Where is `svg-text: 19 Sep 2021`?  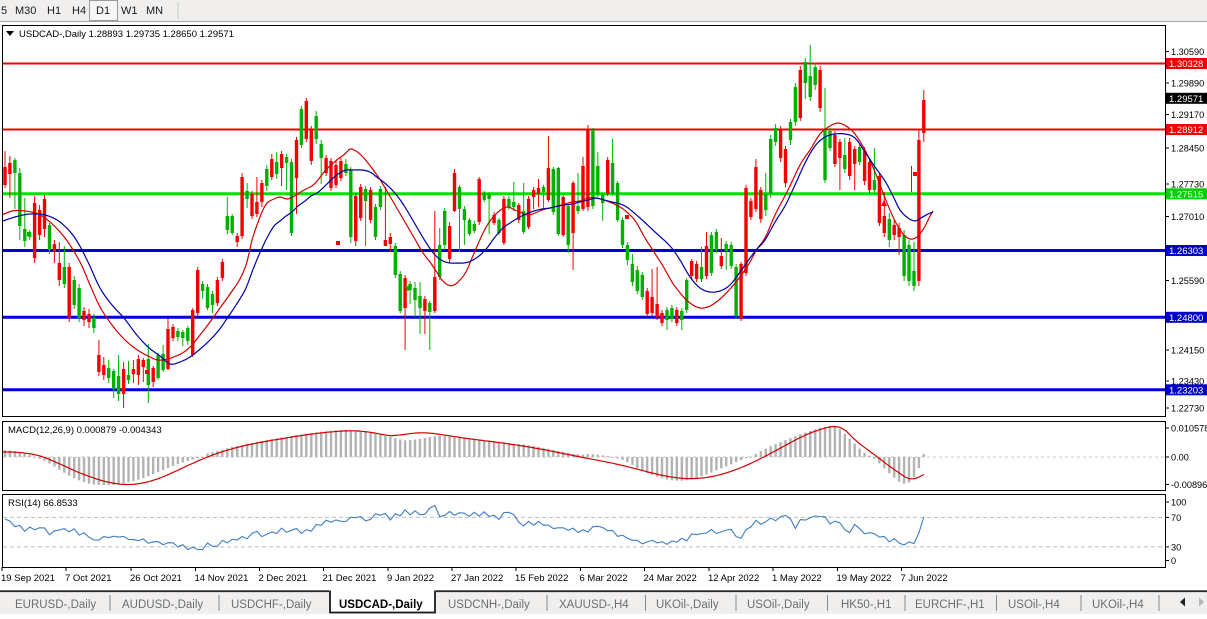 svg-text: 19 Sep 2021 is located at coordinates (28, 578).